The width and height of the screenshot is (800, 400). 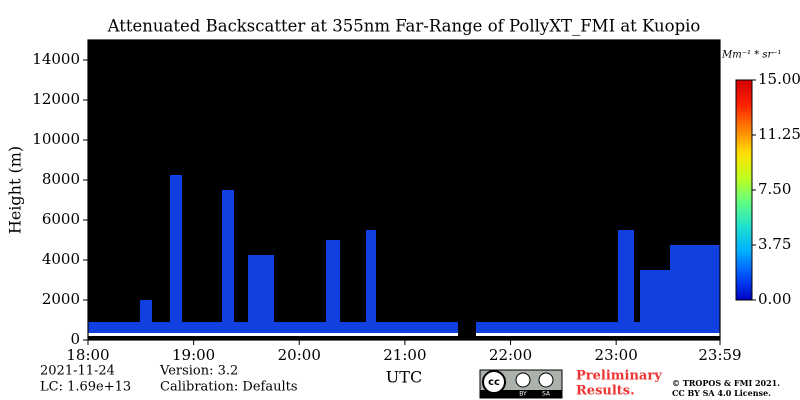 What do you see at coordinates (77, 371) in the screenshot?
I see `footer-date: 2021-11-24` at bounding box center [77, 371].